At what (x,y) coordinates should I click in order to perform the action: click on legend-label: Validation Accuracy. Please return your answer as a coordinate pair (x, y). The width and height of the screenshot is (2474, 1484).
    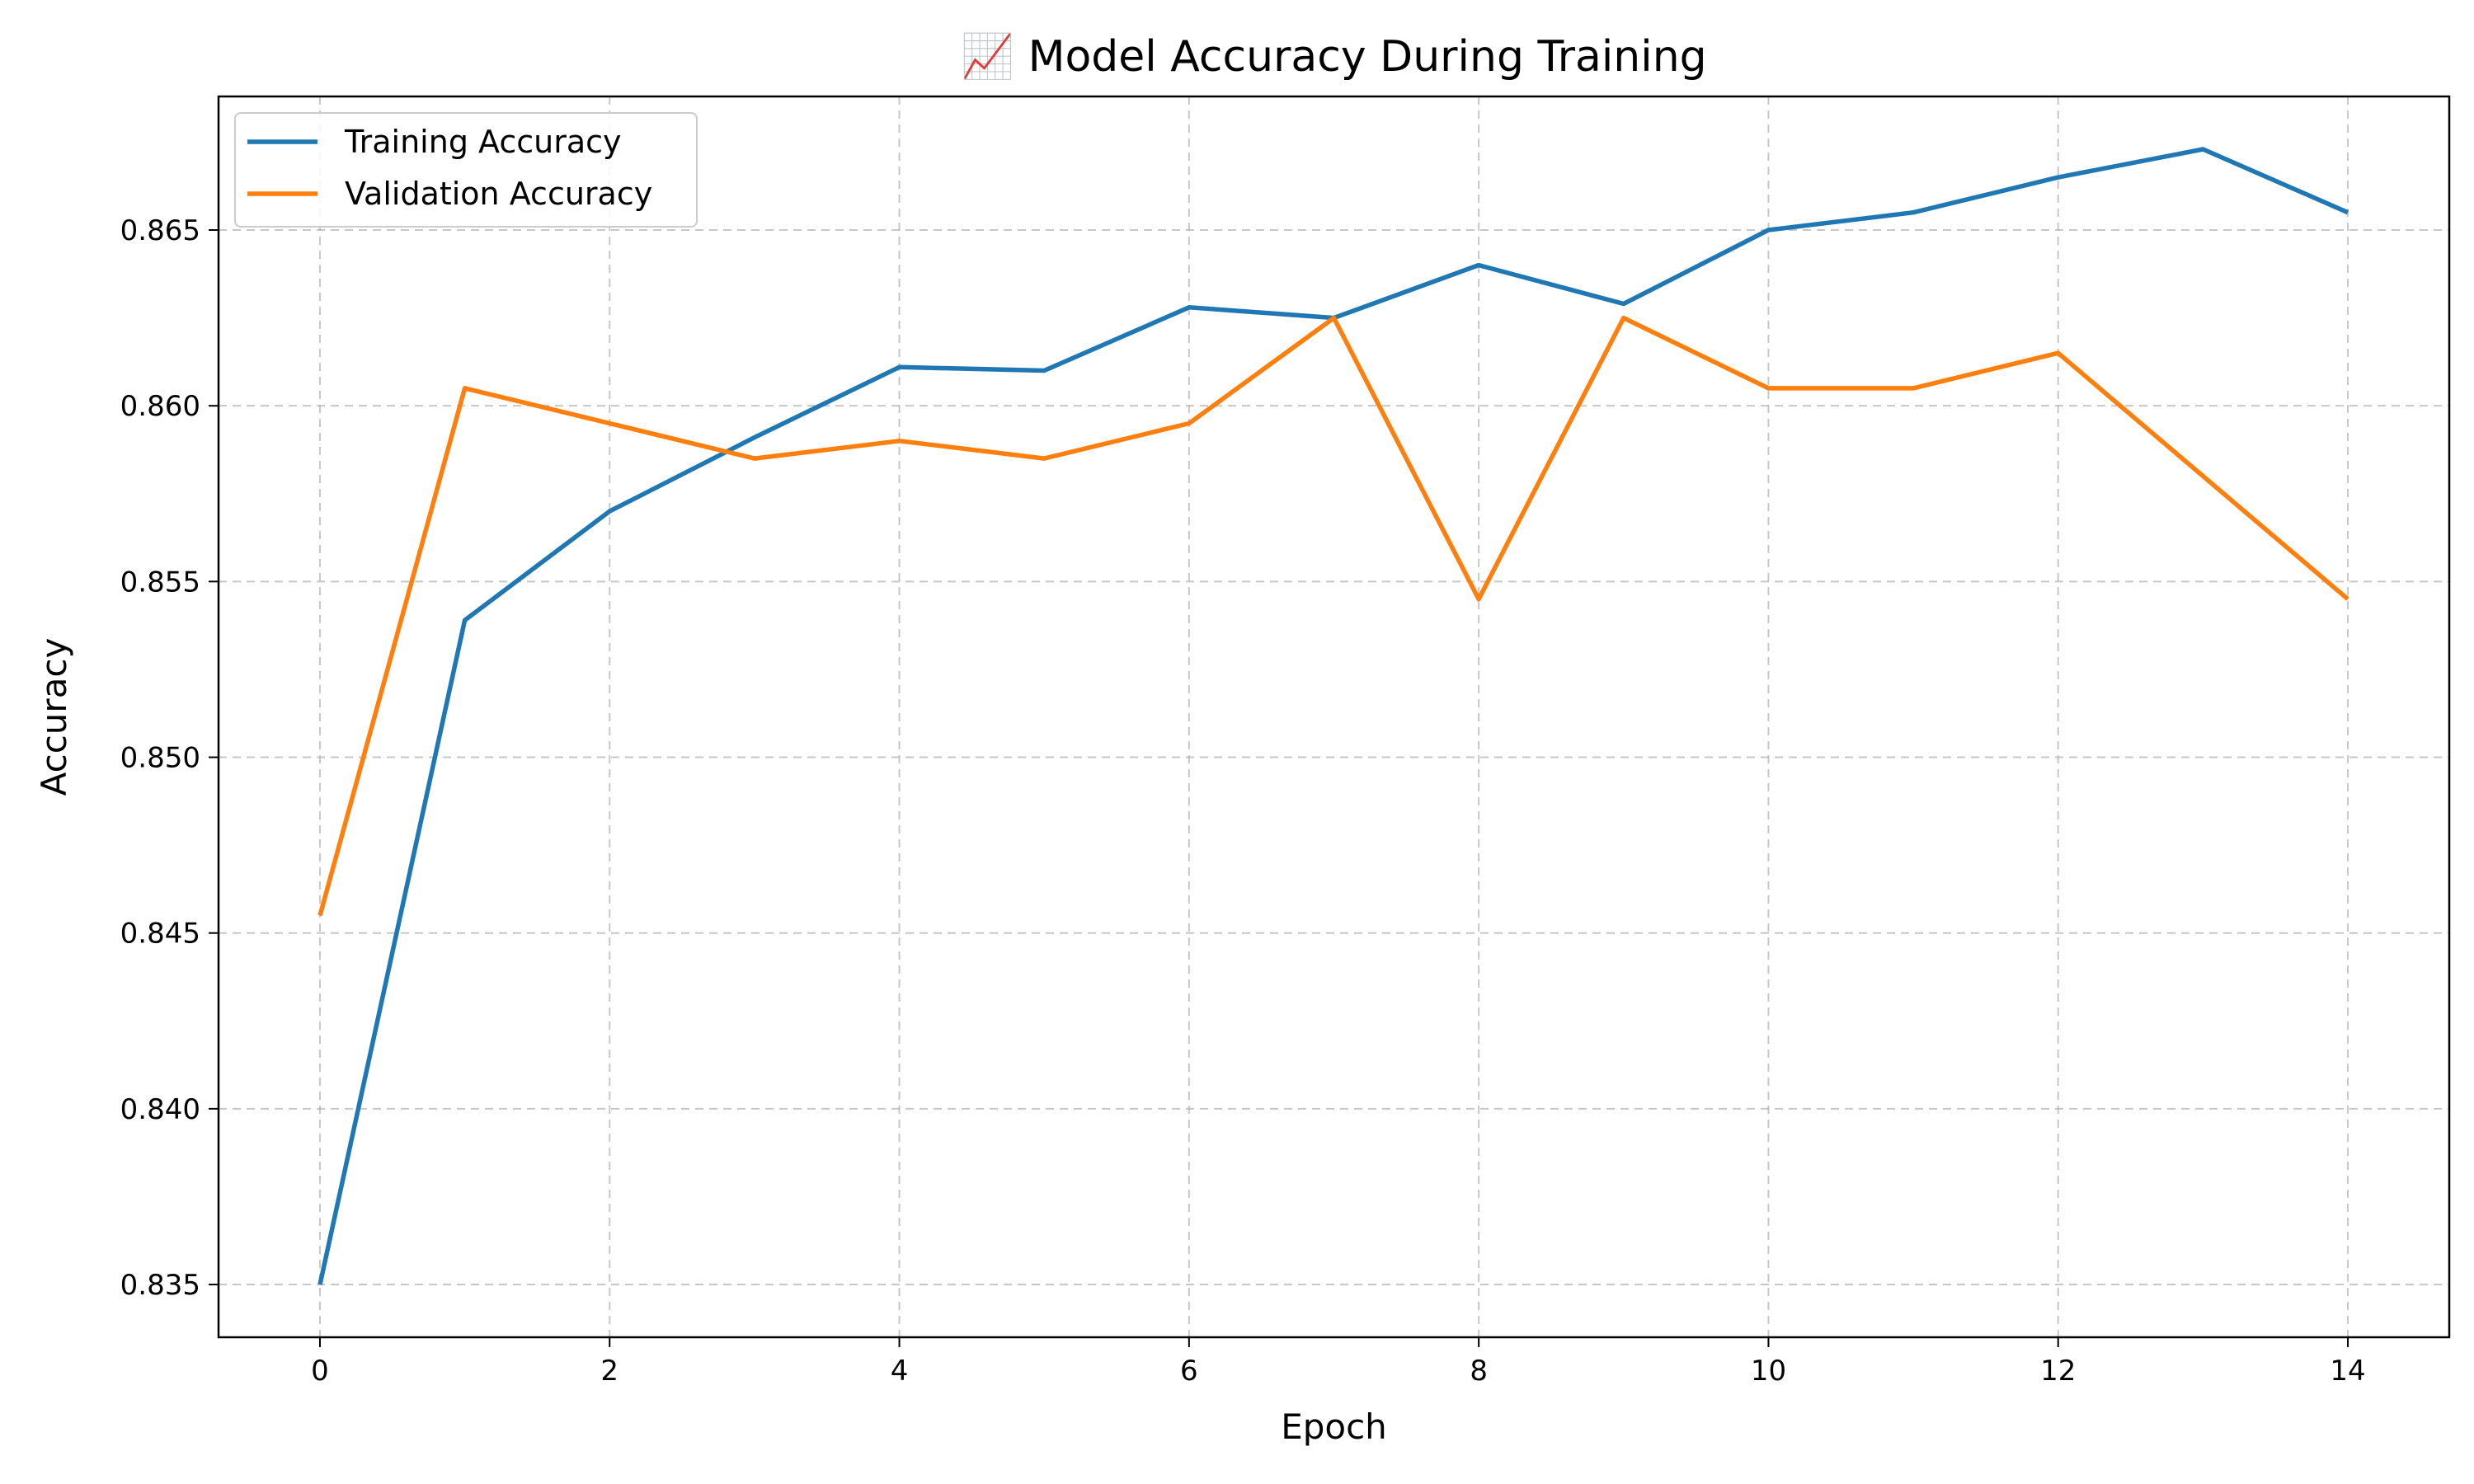
    Looking at the image, I should click on (498, 194).